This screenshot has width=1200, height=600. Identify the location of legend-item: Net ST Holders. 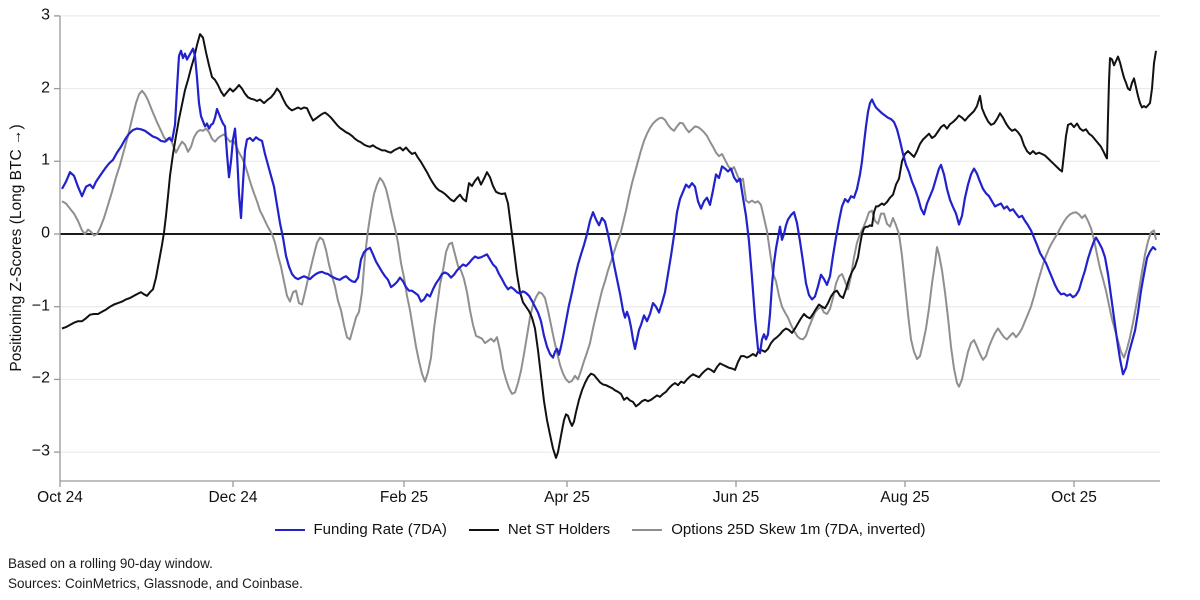
(539, 529).